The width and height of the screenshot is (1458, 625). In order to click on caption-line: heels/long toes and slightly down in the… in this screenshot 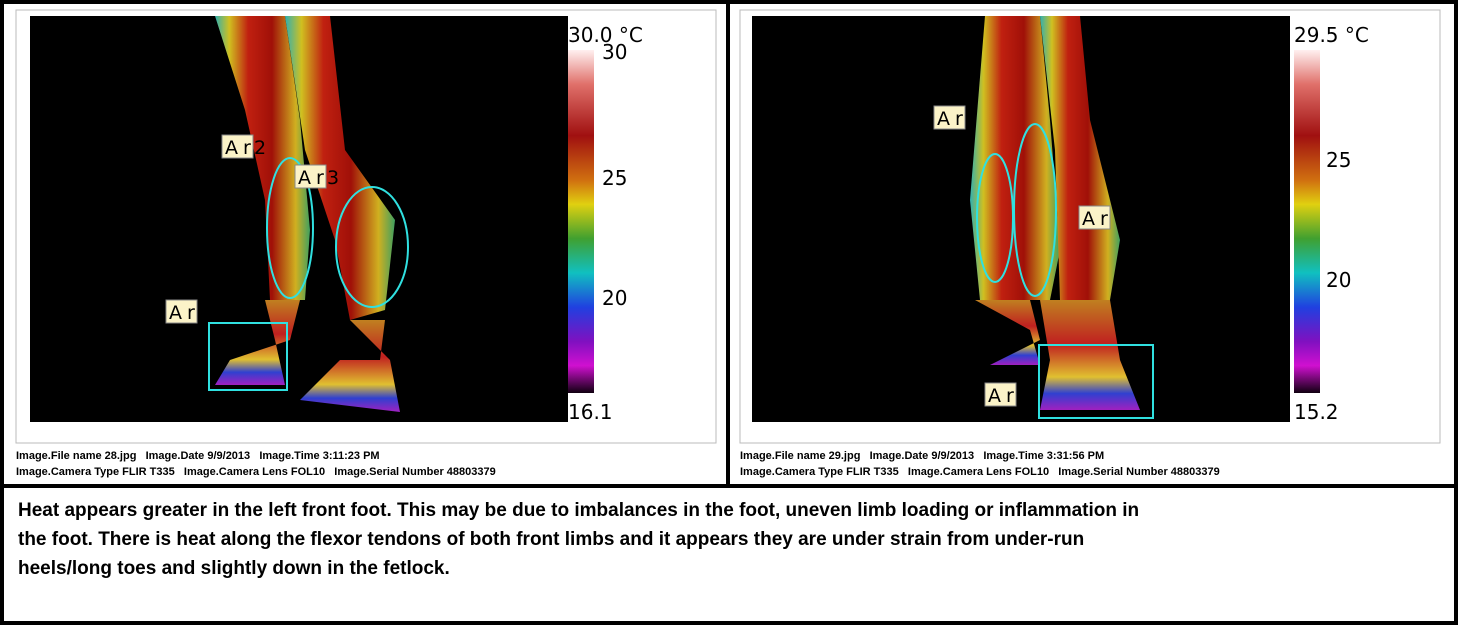, I will do `click(234, 568)`.